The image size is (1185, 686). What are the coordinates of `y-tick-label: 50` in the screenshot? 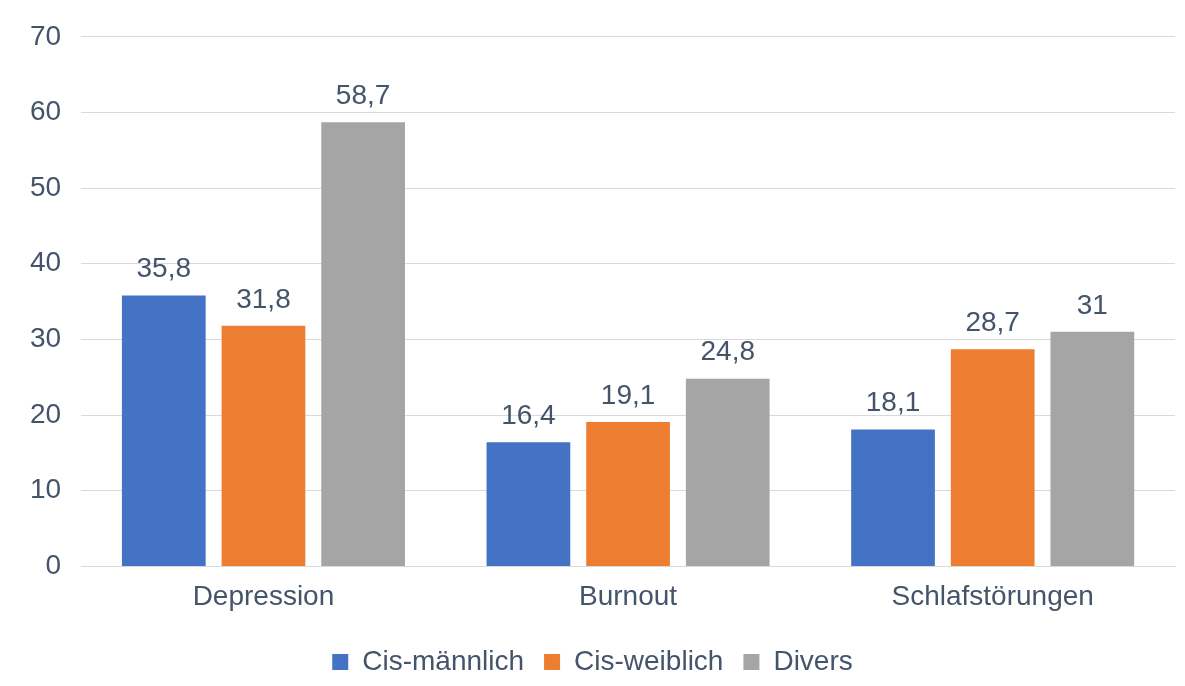 It's located at (45, 186).